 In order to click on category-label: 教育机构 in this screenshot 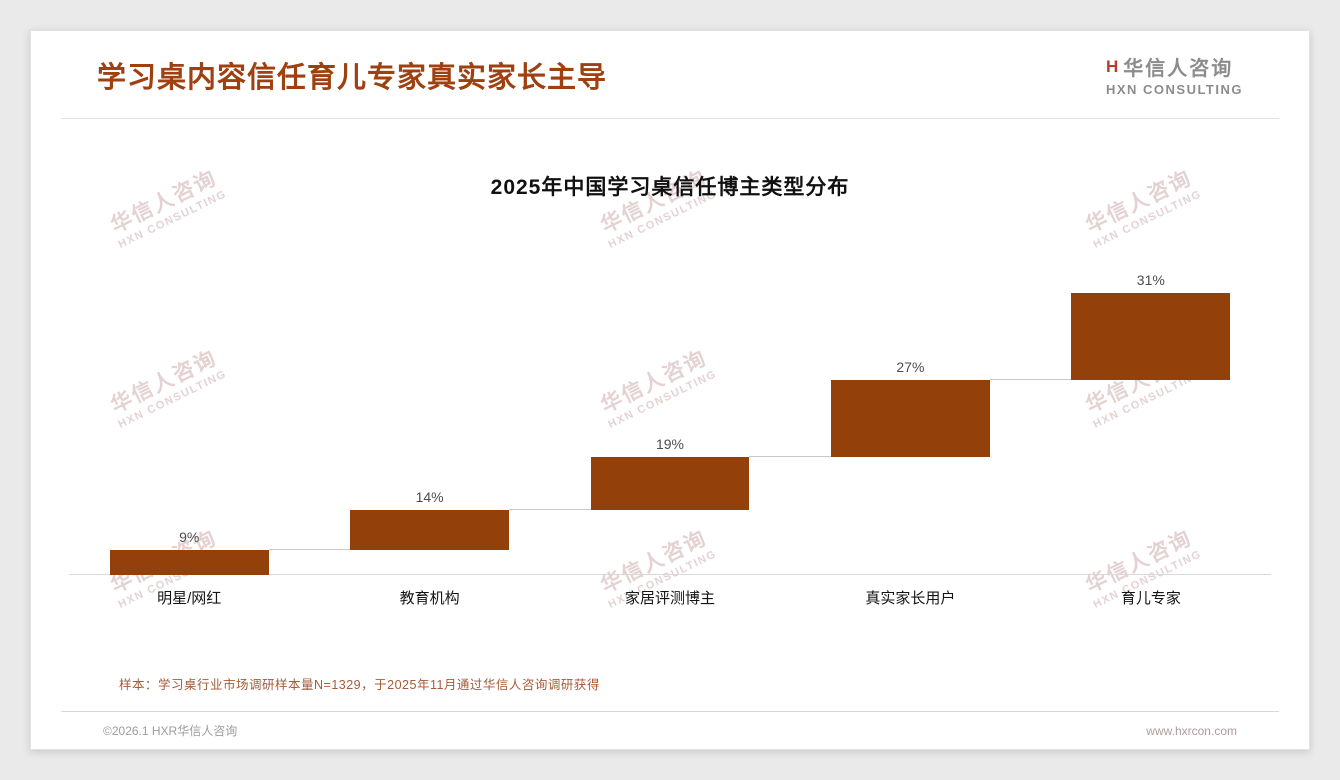, I will do `click(429, 598)`.